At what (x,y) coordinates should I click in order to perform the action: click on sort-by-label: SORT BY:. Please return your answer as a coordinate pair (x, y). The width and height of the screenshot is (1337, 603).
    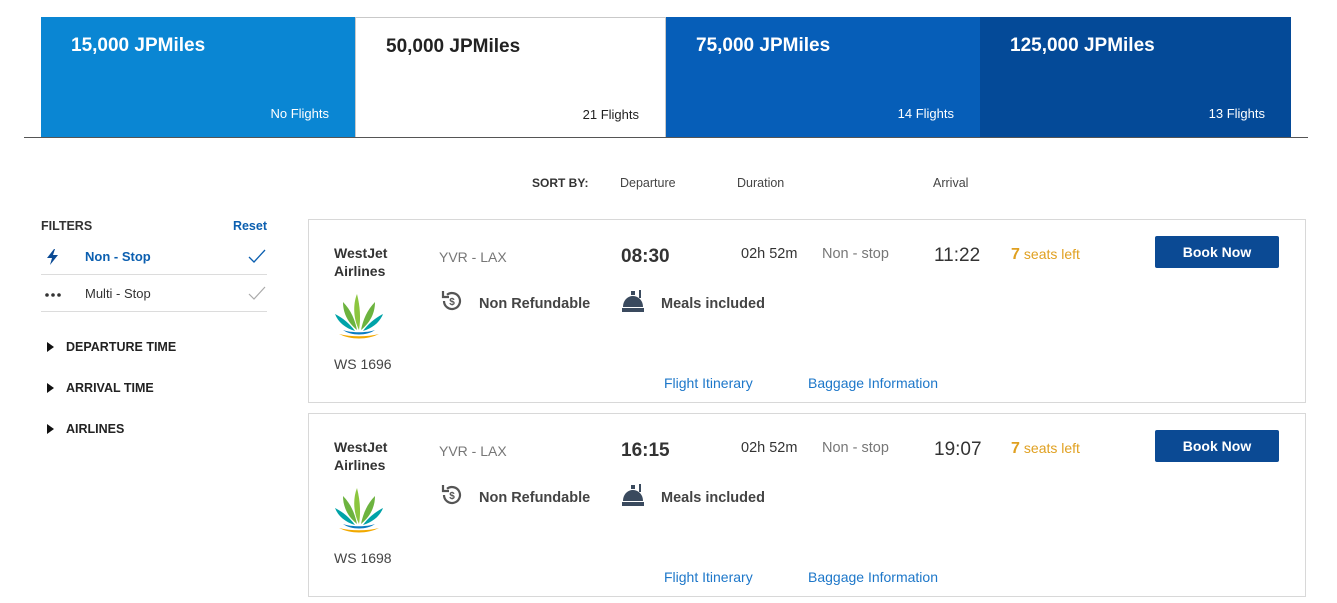
    Looking at the image, I should click on (560, 183).